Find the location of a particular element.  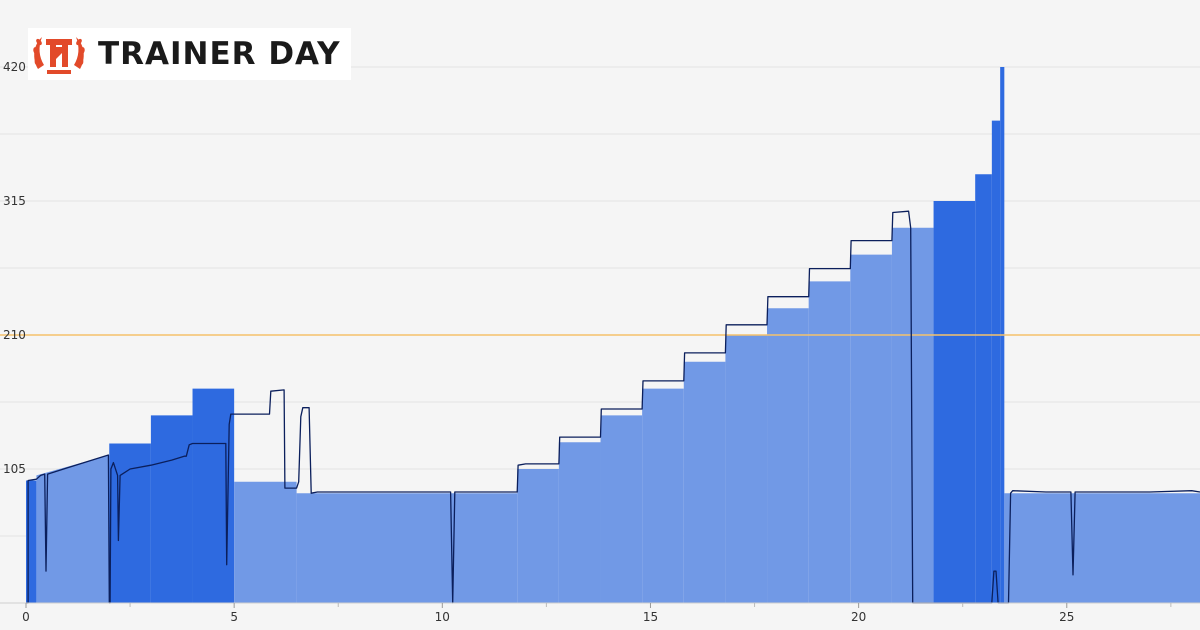

x-tick-label: 25 is located at coordinates (1066, 617).